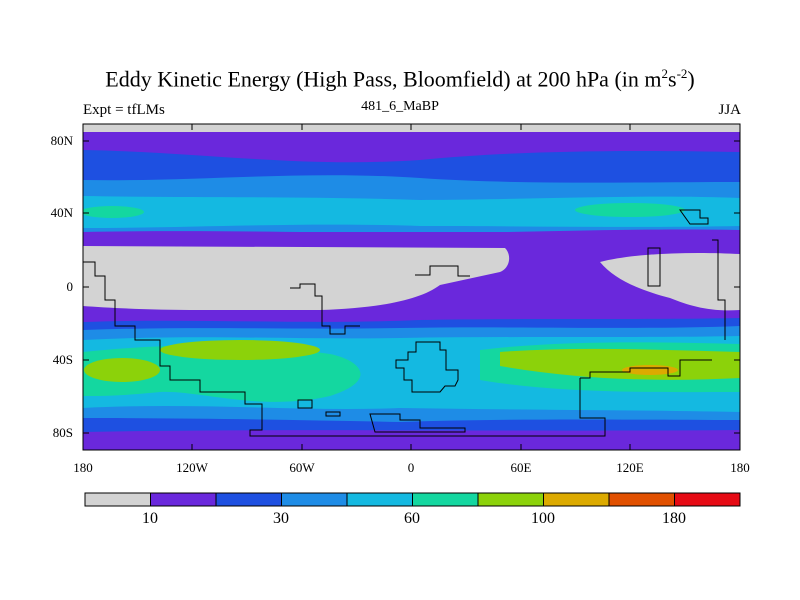 The image size is (800, 600). Describe the element at coordinates (61, 140) in the screenshot. I see `lat-label-80n: 80N` at that location.